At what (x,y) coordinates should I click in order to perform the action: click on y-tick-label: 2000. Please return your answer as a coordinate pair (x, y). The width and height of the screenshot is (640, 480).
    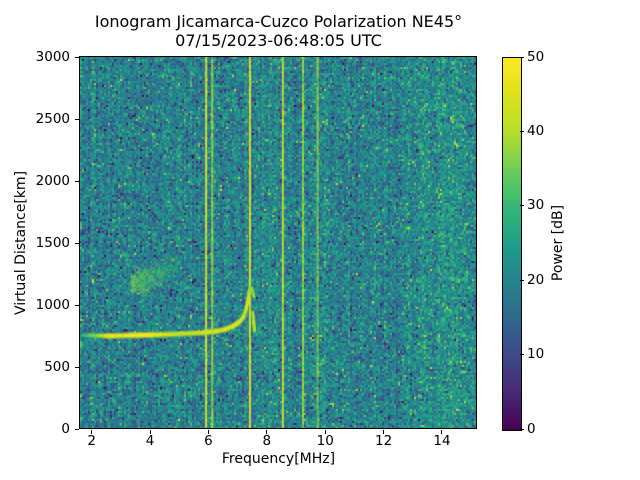
    Looking at the image, I should click on (52, 180).